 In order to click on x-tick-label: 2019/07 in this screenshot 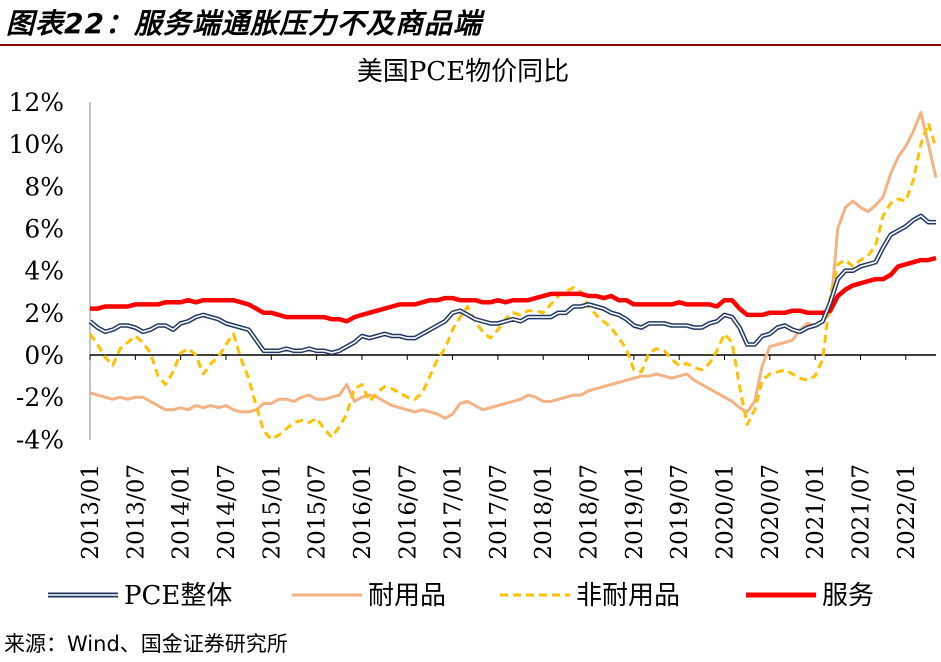, I will do `click(680, 512)`.